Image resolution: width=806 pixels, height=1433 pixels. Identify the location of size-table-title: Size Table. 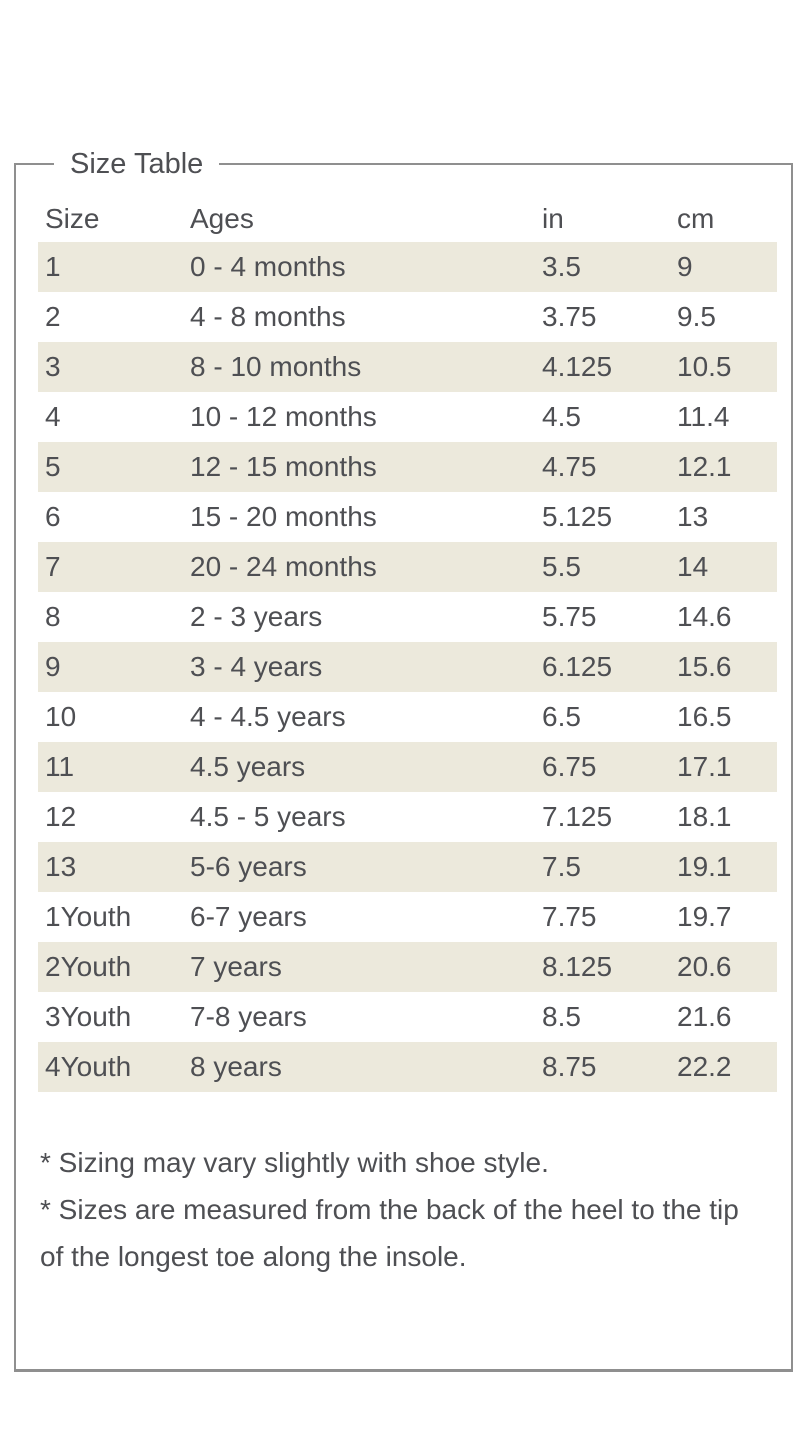
(137, 164).